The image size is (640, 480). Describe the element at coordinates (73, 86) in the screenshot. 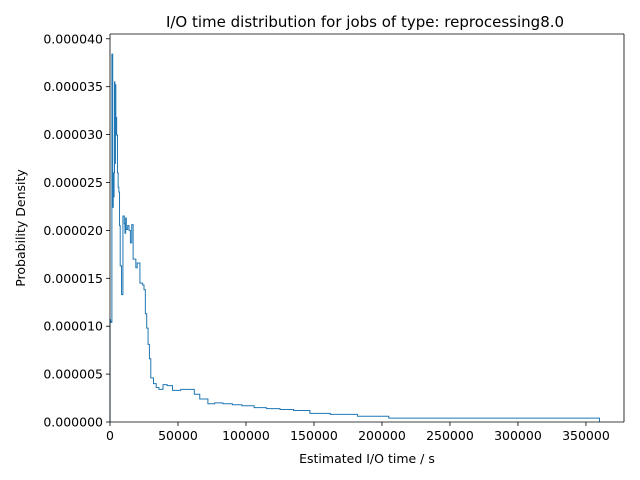

I see `y-tick-label: 0.000035` at that location.